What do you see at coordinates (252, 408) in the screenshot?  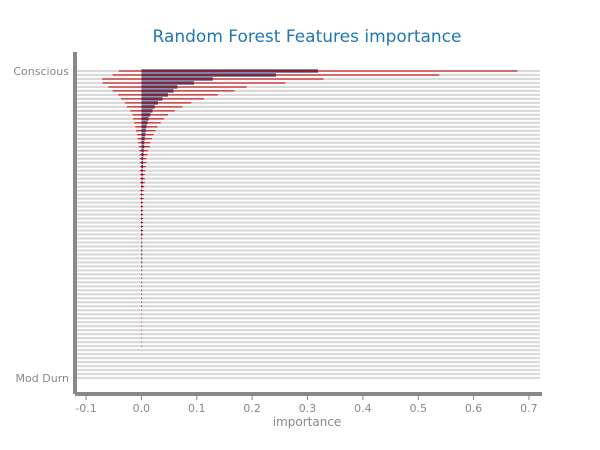 I see `x-tick-label: 0.2` at bounding box center [252, 408].